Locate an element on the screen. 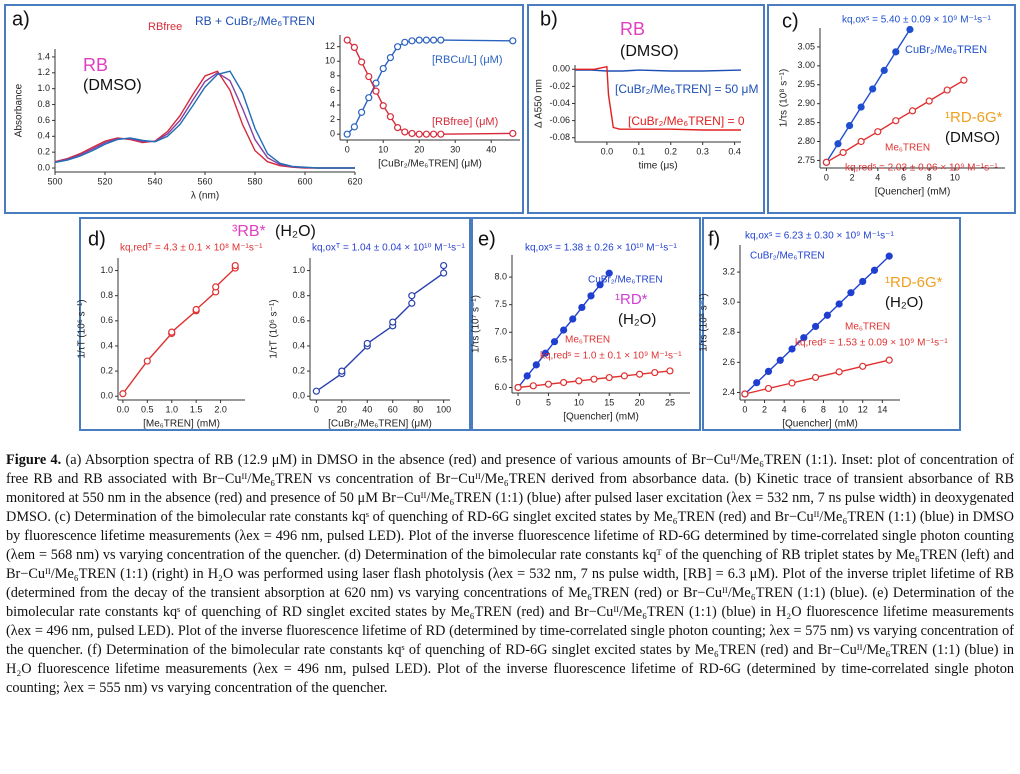 Image resolution: width=1020 pixels, height=774 pixels. y-tick-label: 6.5 is located at coordinates (500, 359).